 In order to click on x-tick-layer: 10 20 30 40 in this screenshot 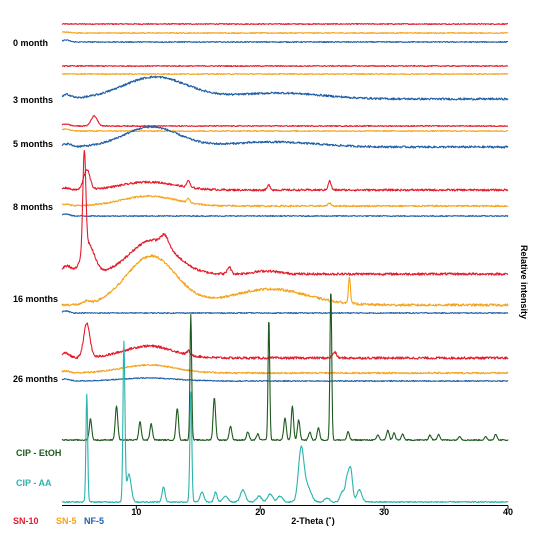, I will do `click(322, 511)`.